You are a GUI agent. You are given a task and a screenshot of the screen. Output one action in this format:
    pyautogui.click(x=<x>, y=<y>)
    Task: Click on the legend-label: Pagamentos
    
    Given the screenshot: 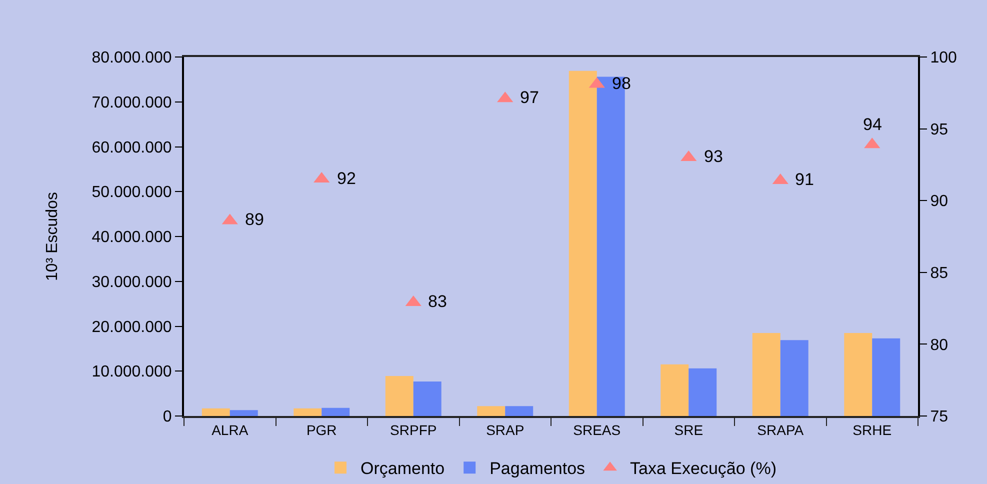 What is the action you would take?
    pyautogui.click(x=538, y=468)
    